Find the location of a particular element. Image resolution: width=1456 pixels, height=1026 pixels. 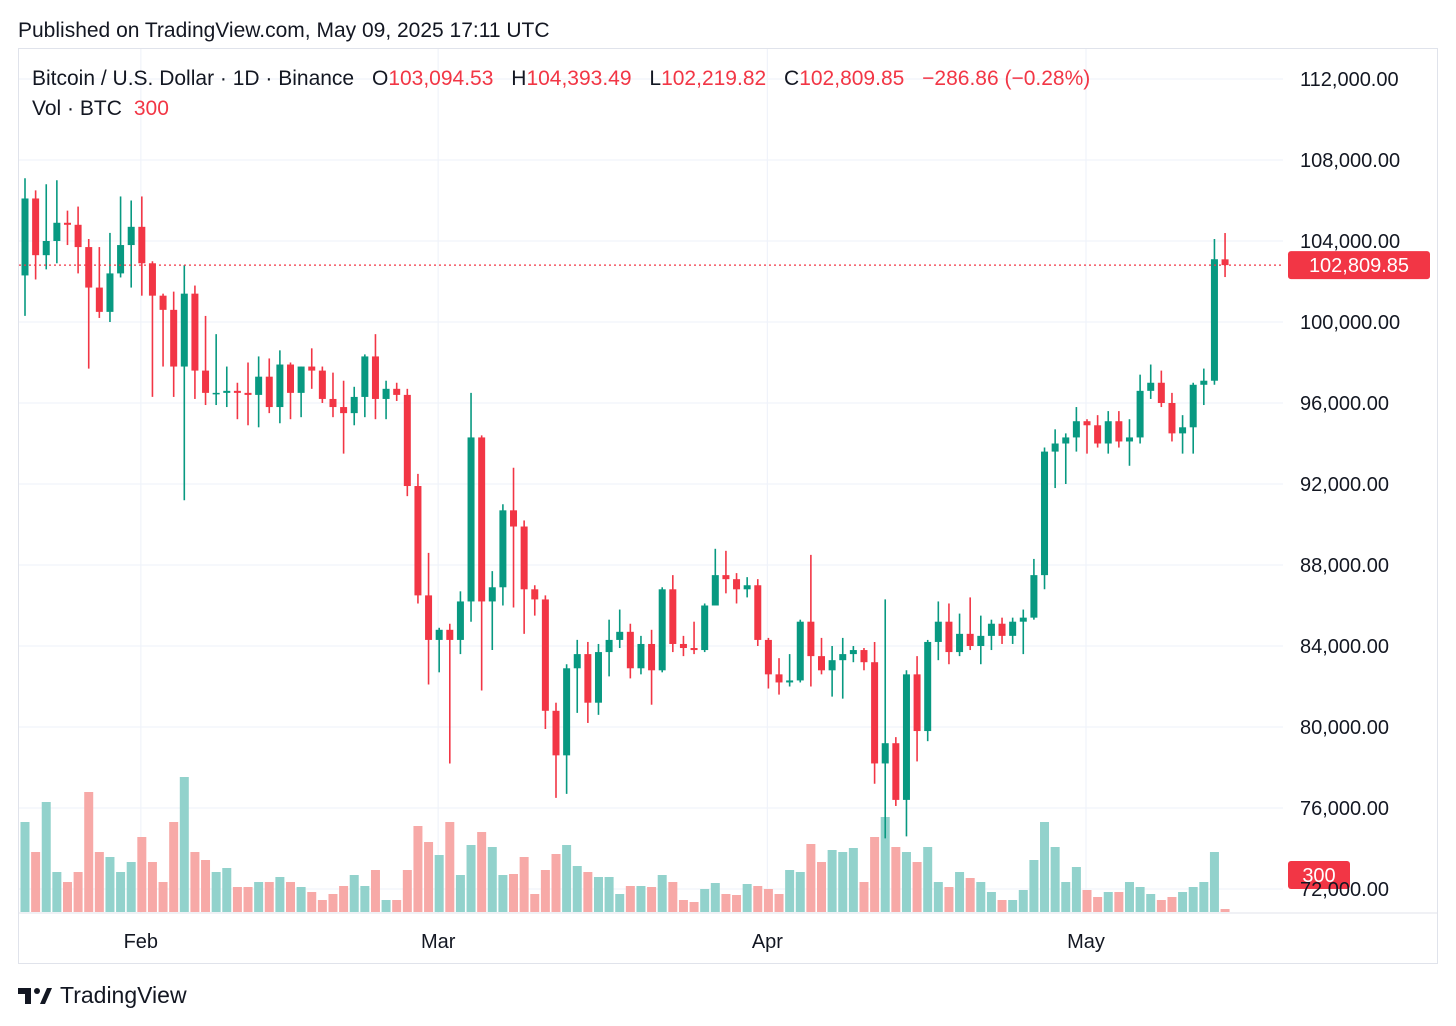

footer-brand: TradingView is located at coordinates (102, 995).